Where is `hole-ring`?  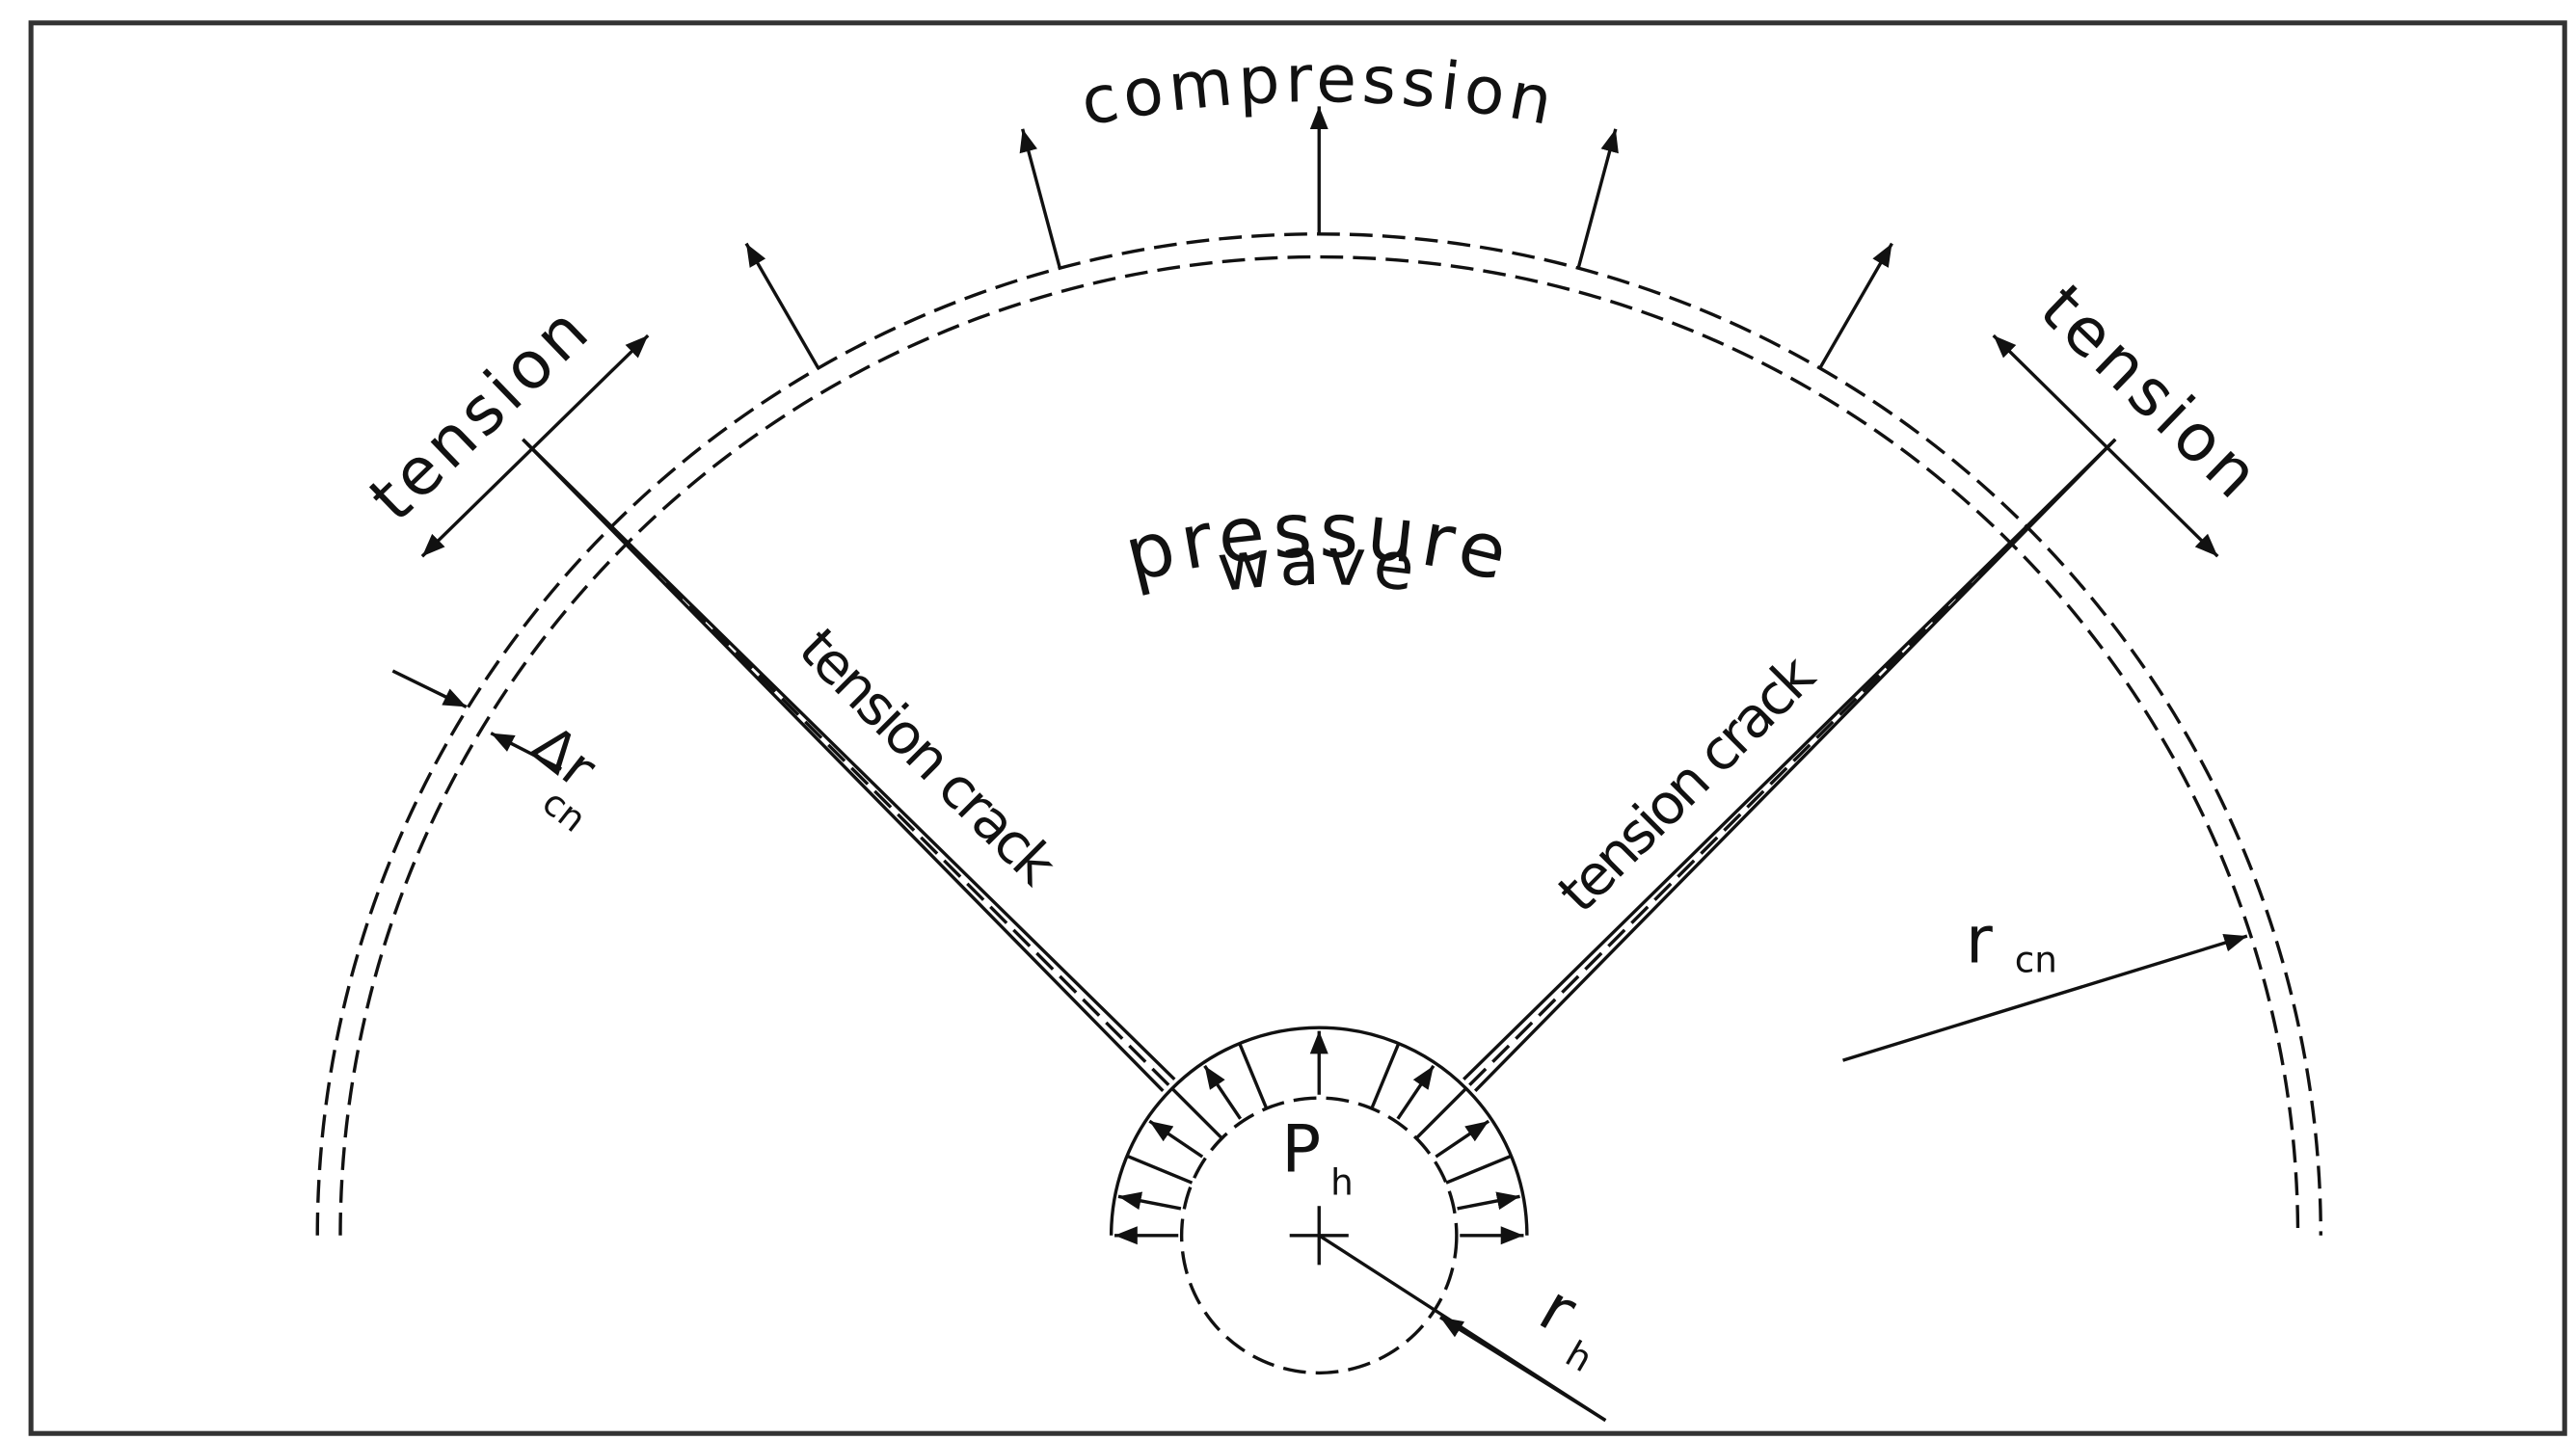 hole-ring is located at coordinates (1319, 1131).